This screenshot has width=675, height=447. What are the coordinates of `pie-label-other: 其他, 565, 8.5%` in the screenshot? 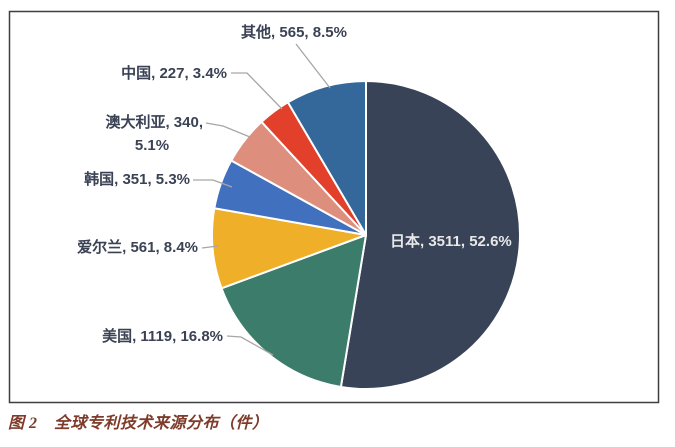 It's located at (294, 32).